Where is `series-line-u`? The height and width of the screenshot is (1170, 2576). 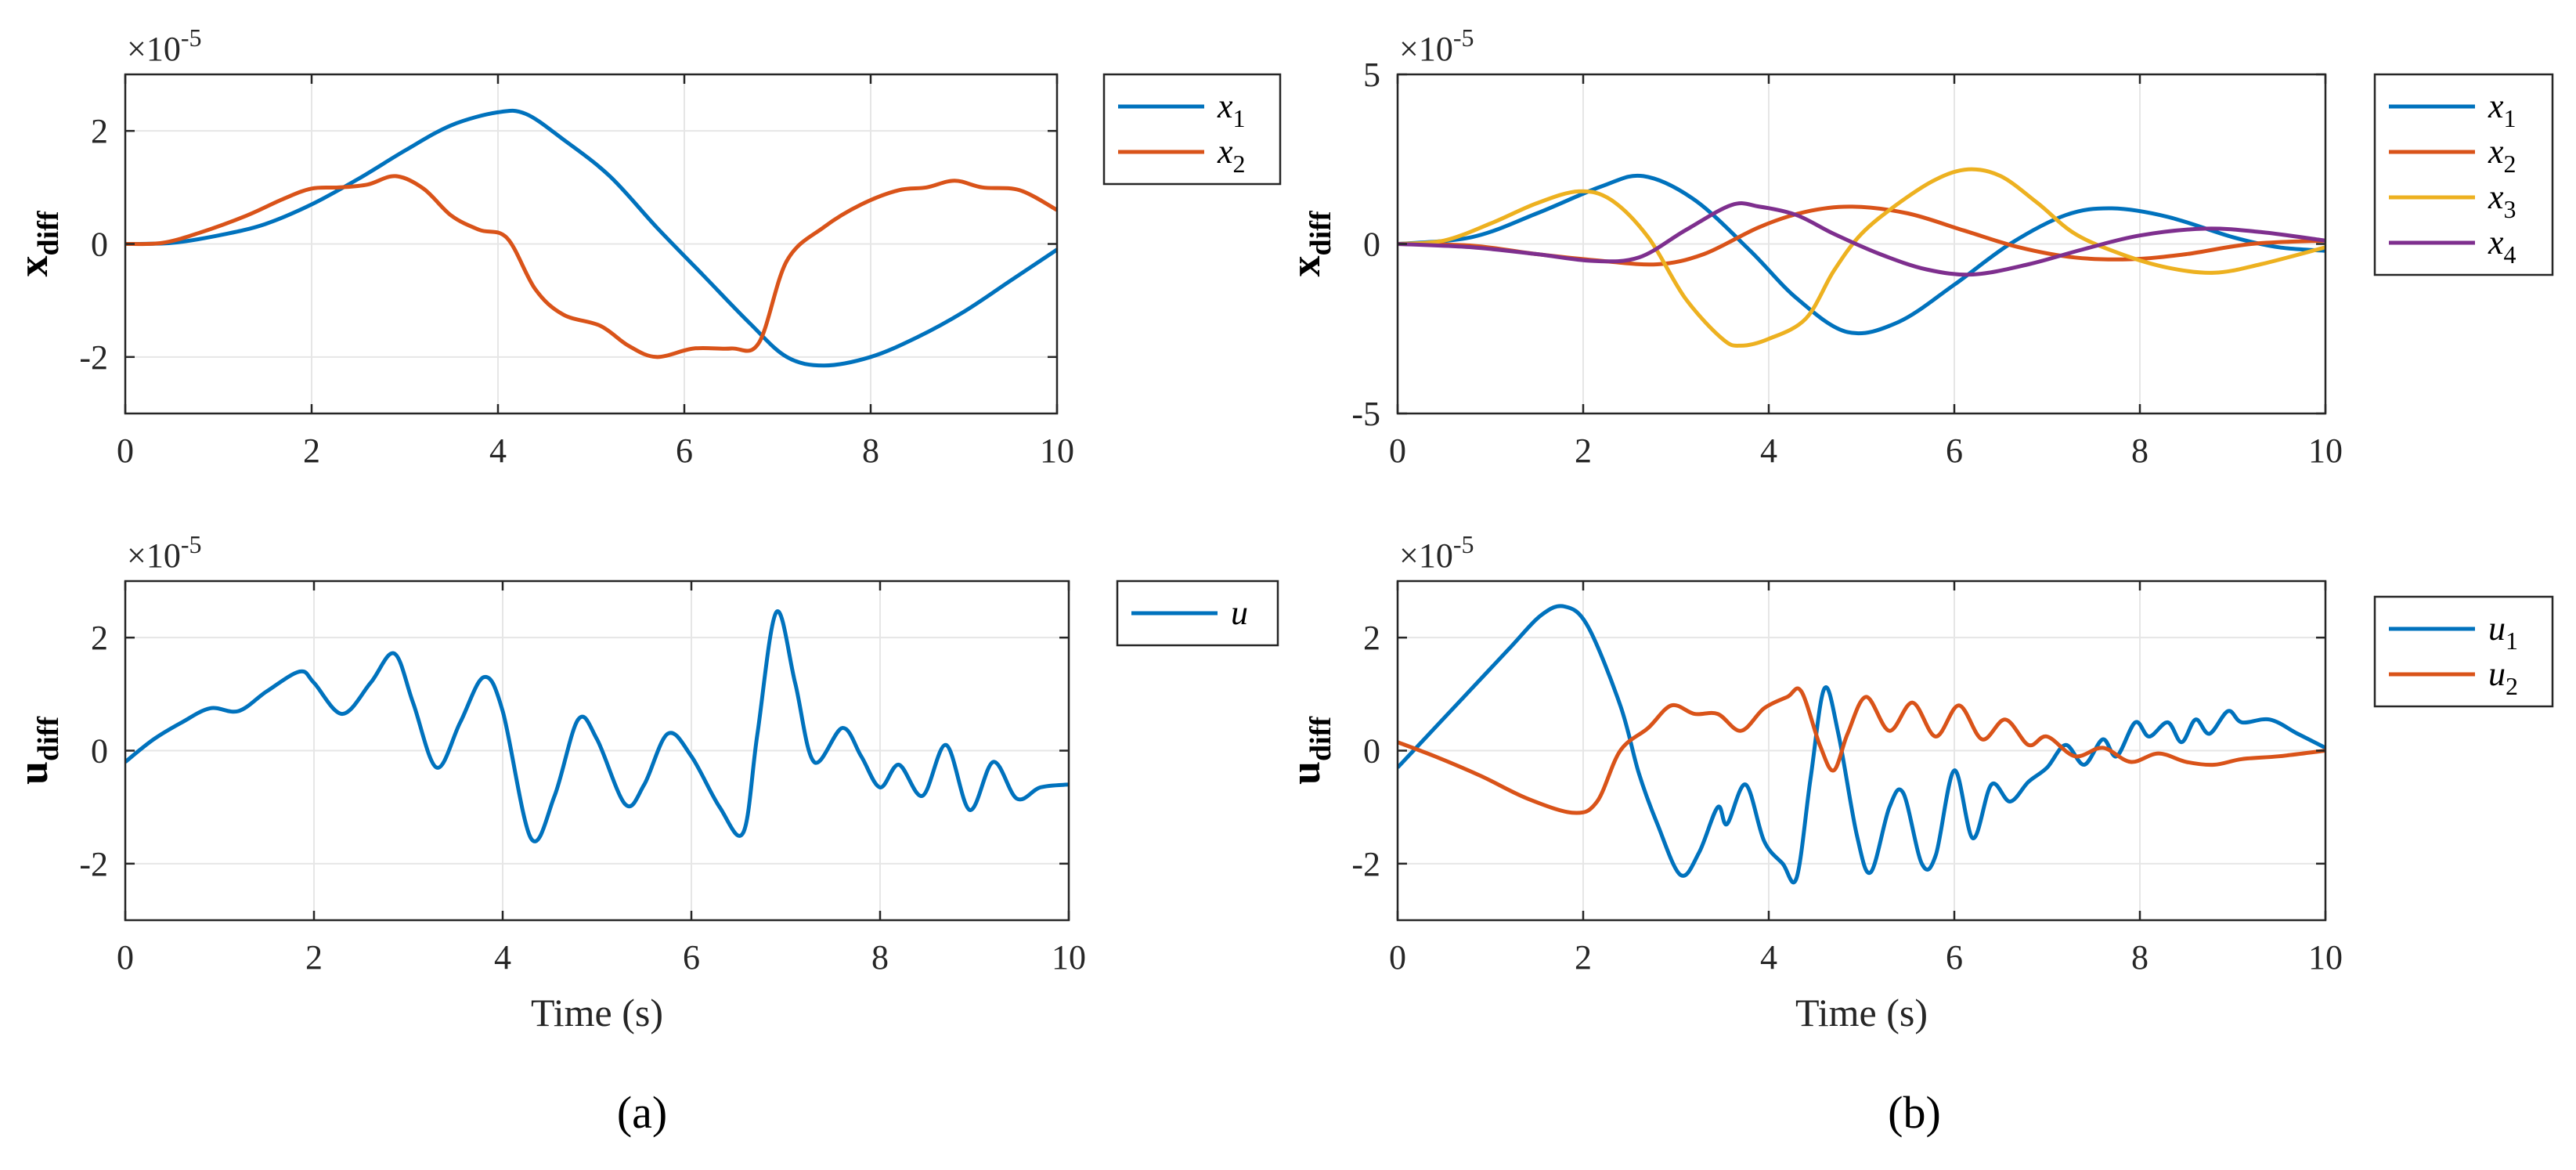 series-line-u is located at coordinates (597, 726).